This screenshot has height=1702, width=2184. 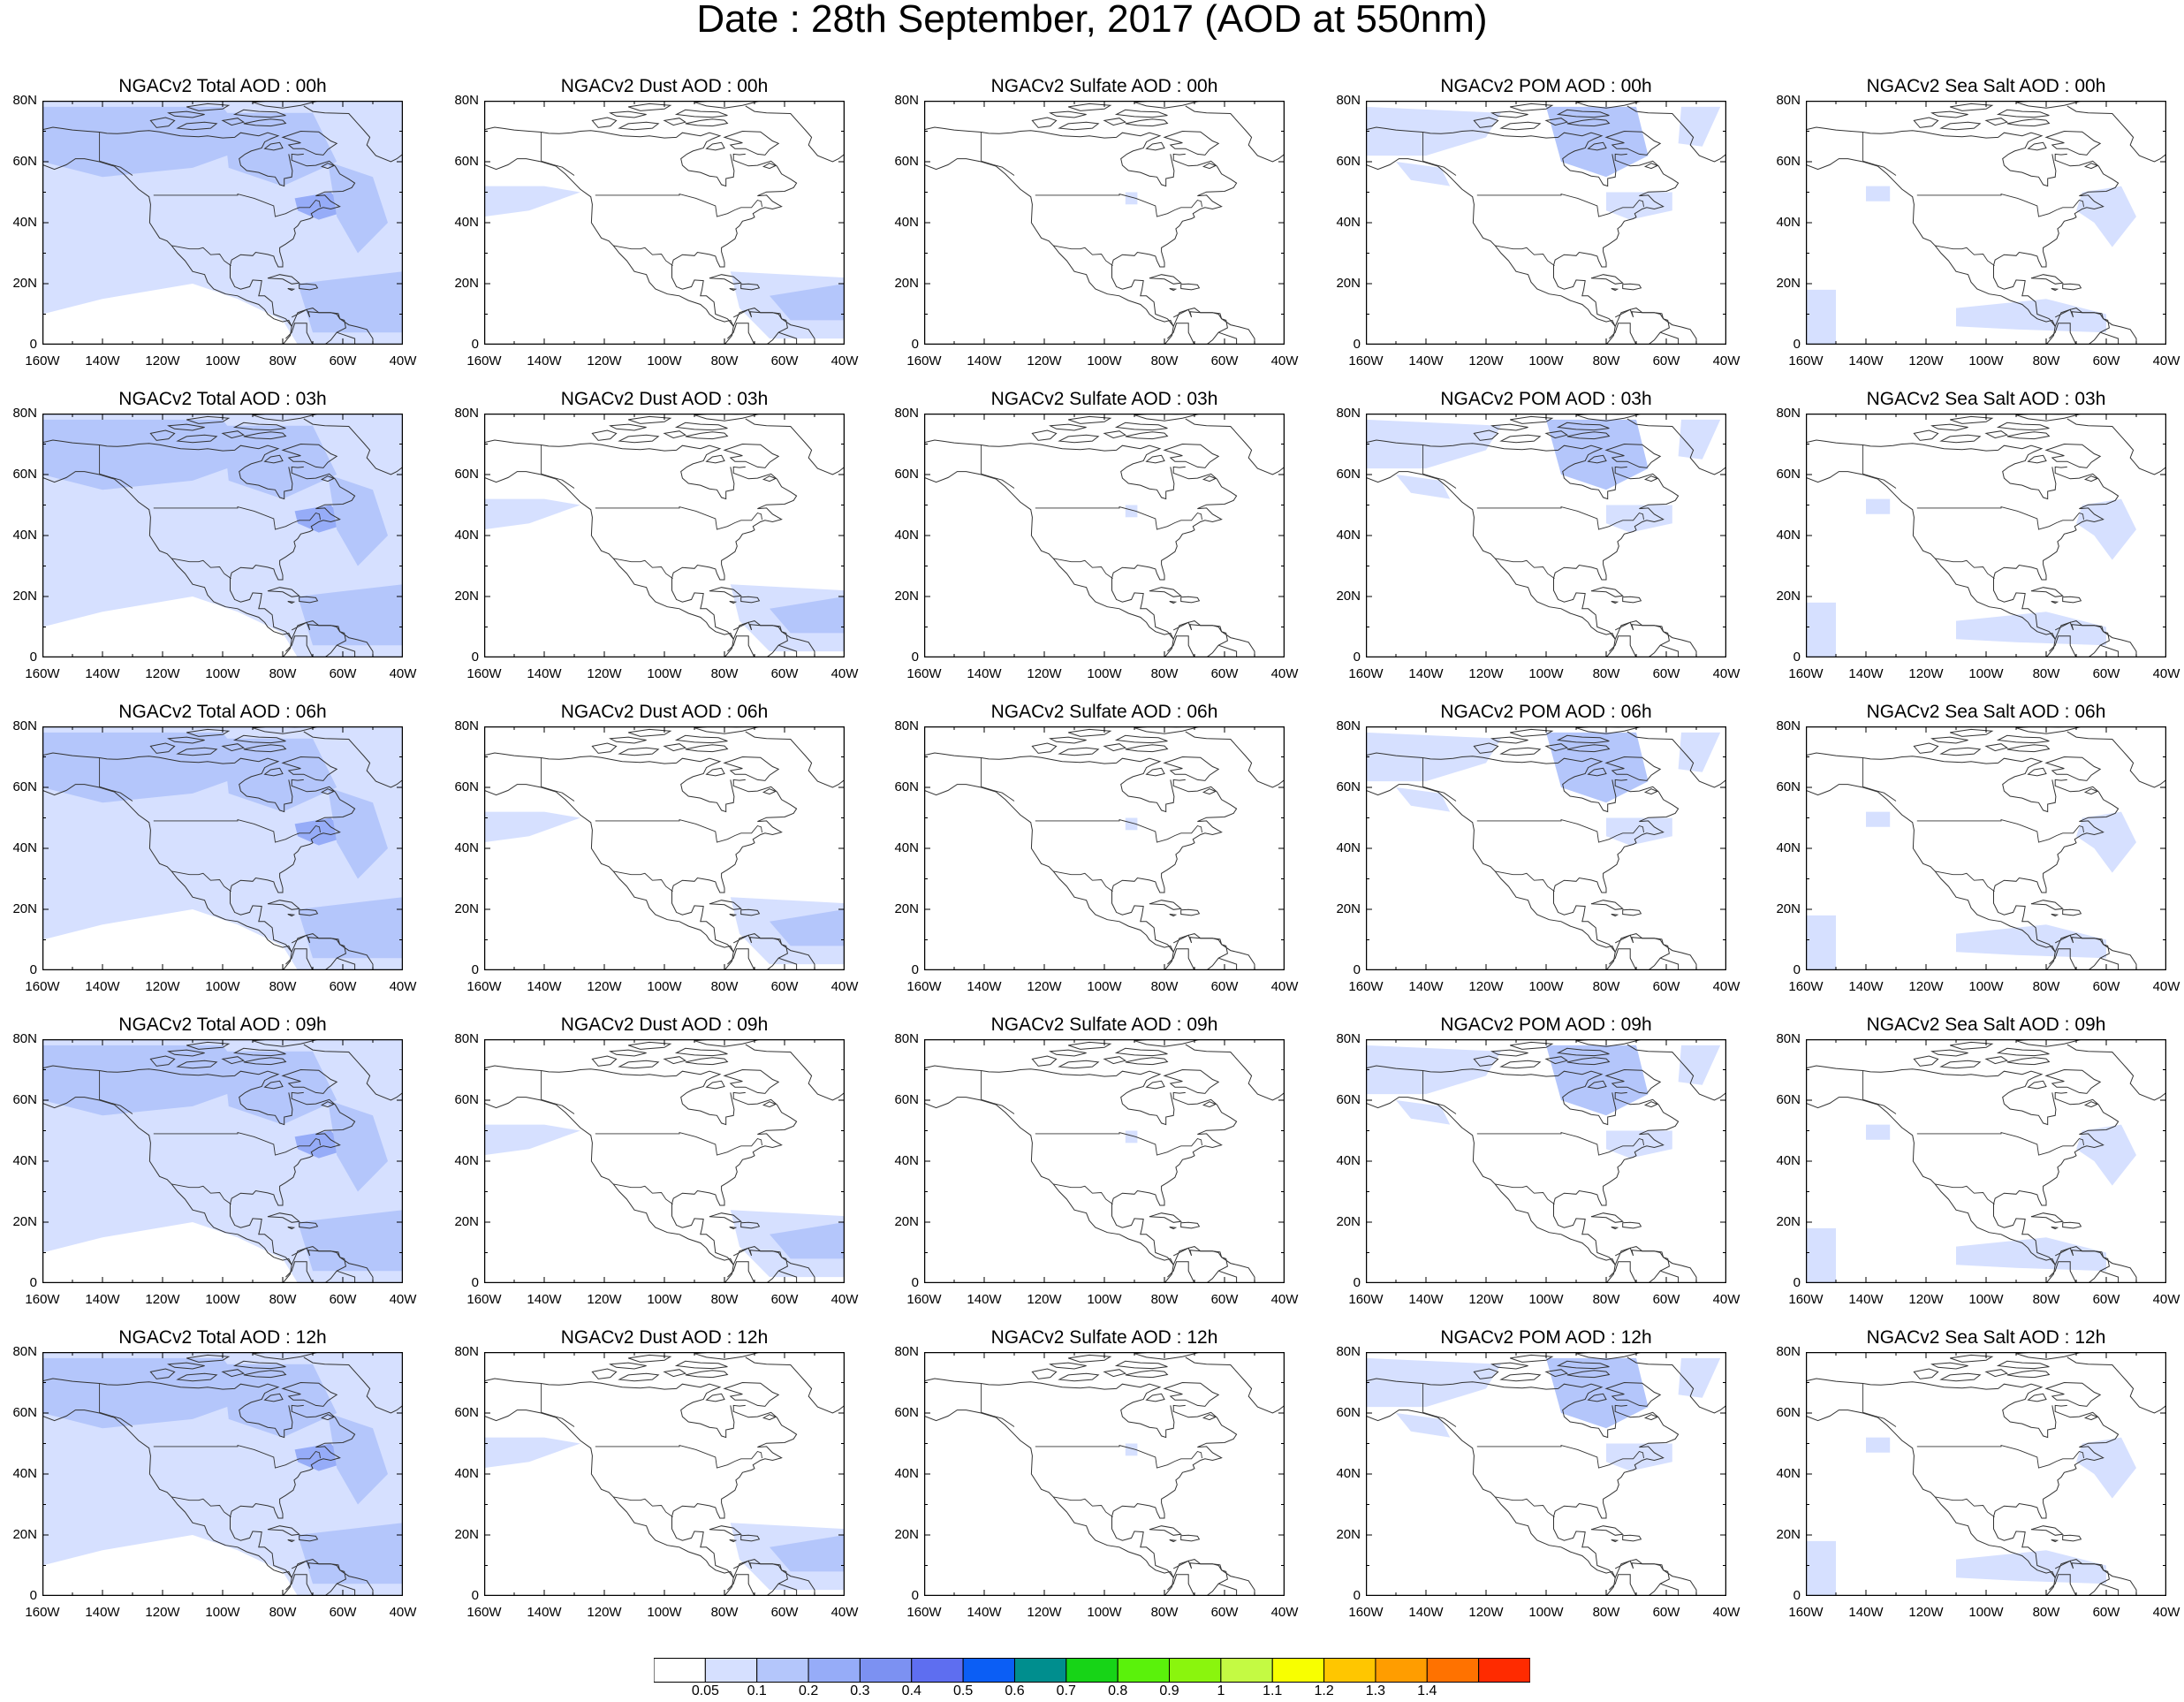 I want to click on panel-title: NGACv2 Sulfate AOD : 03h, so click(x=1104, y=399).